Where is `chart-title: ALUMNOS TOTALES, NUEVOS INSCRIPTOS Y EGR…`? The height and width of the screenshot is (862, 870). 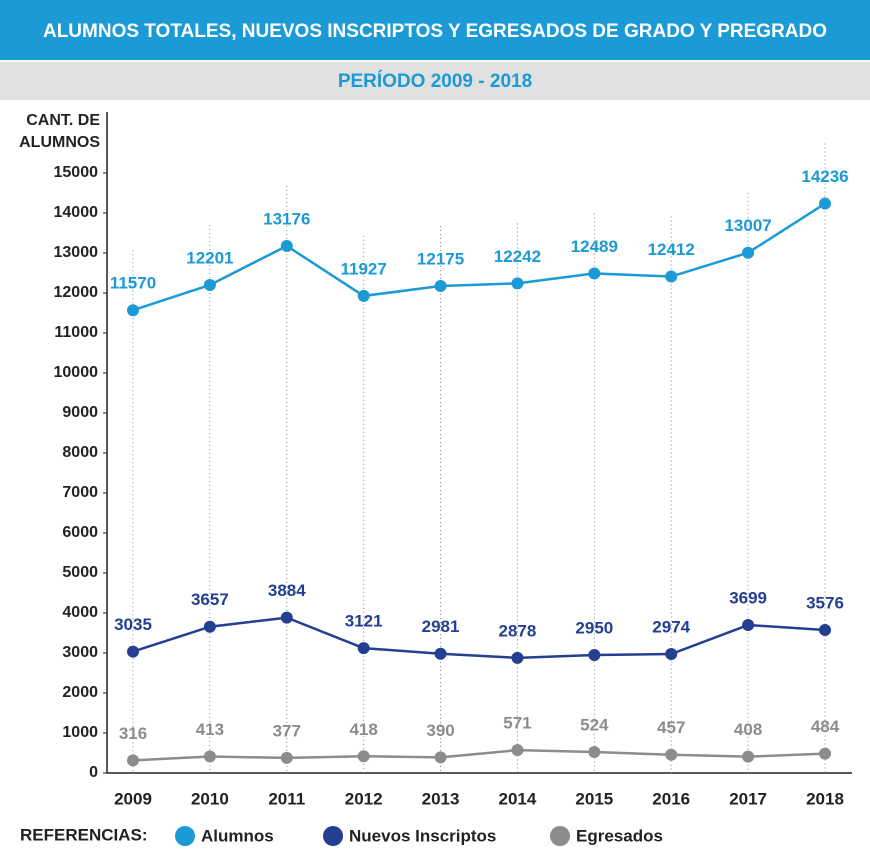 chart-title: ALUMNOS TOTALES, NUEVOS INSCRIPTOS Y EGR… is located at coordinates (435, 31).